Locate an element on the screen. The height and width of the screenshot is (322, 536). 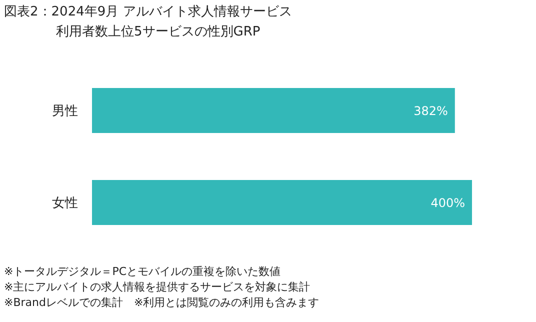
chart-title: 図表2：2024年9月 アルバイト求人情報サービス is located at coordinates (148, 12).